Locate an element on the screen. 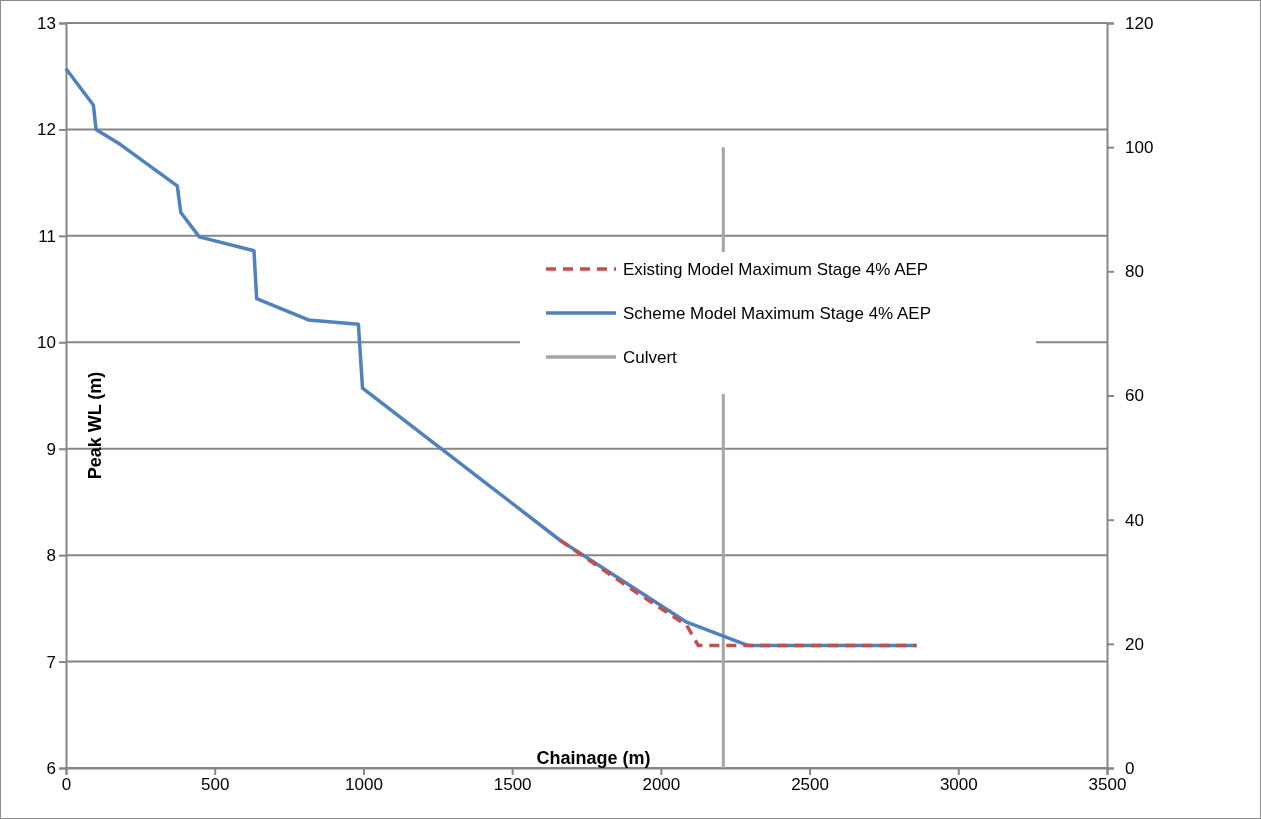 This screenshot has width=1261, height=819. x-tick-label: 3000 is located at coordinates (958, 785).